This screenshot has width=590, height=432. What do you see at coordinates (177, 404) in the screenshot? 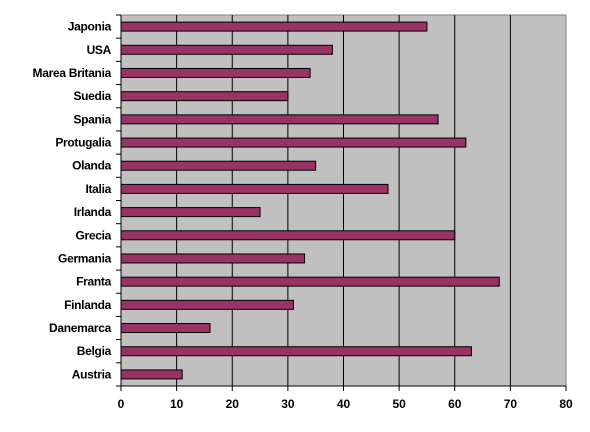
I see `x-tick-label: 10` at bounding box center [177, 404].